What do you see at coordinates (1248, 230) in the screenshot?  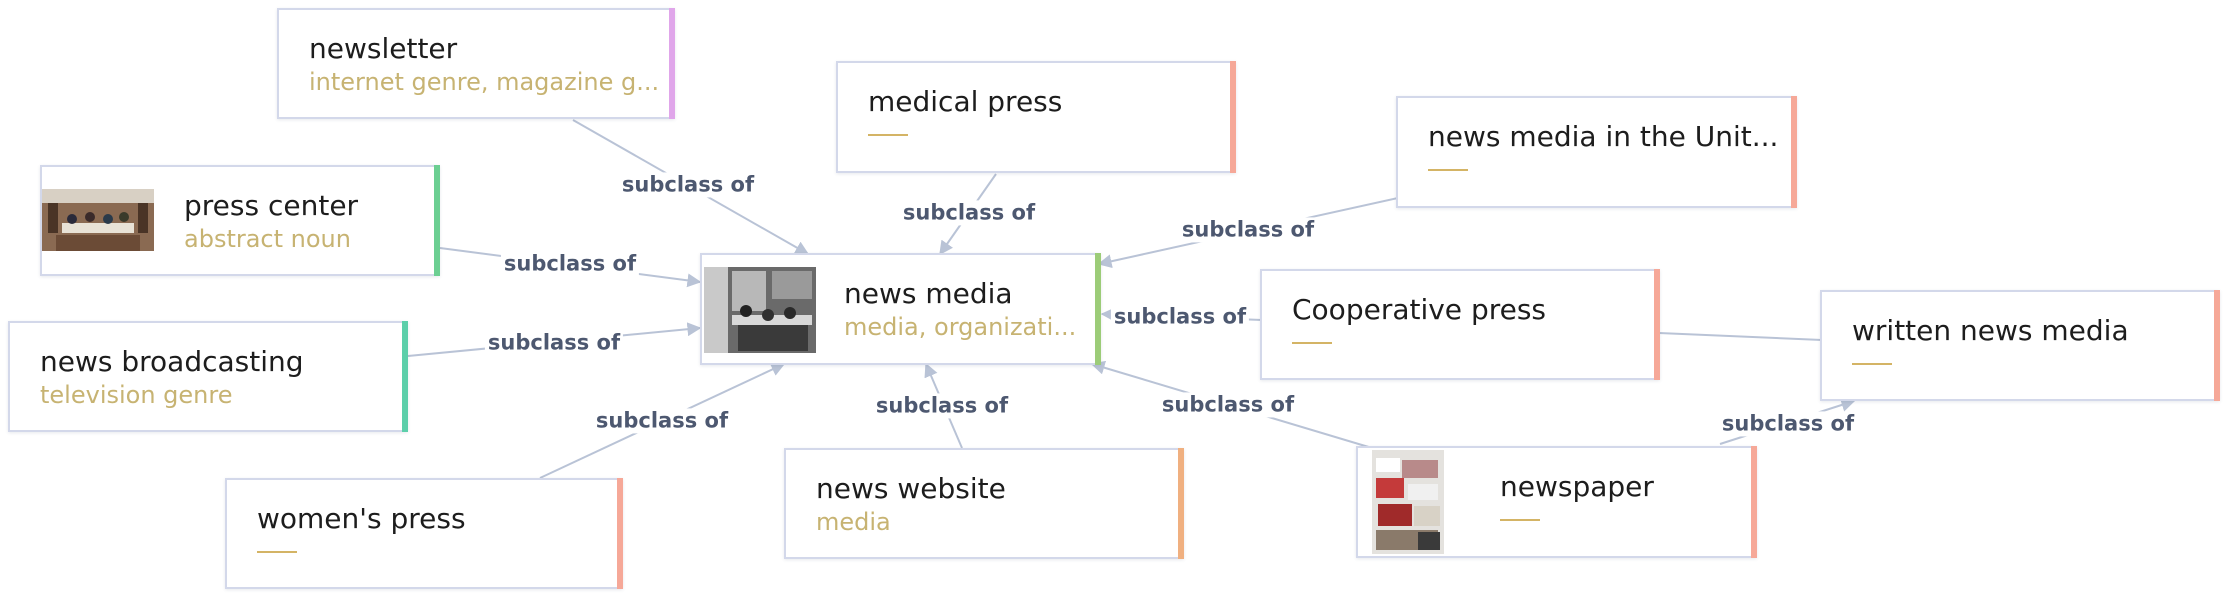 I see `edge-label-news-media-unit: subclass of` at bounding box center [1248, 230].